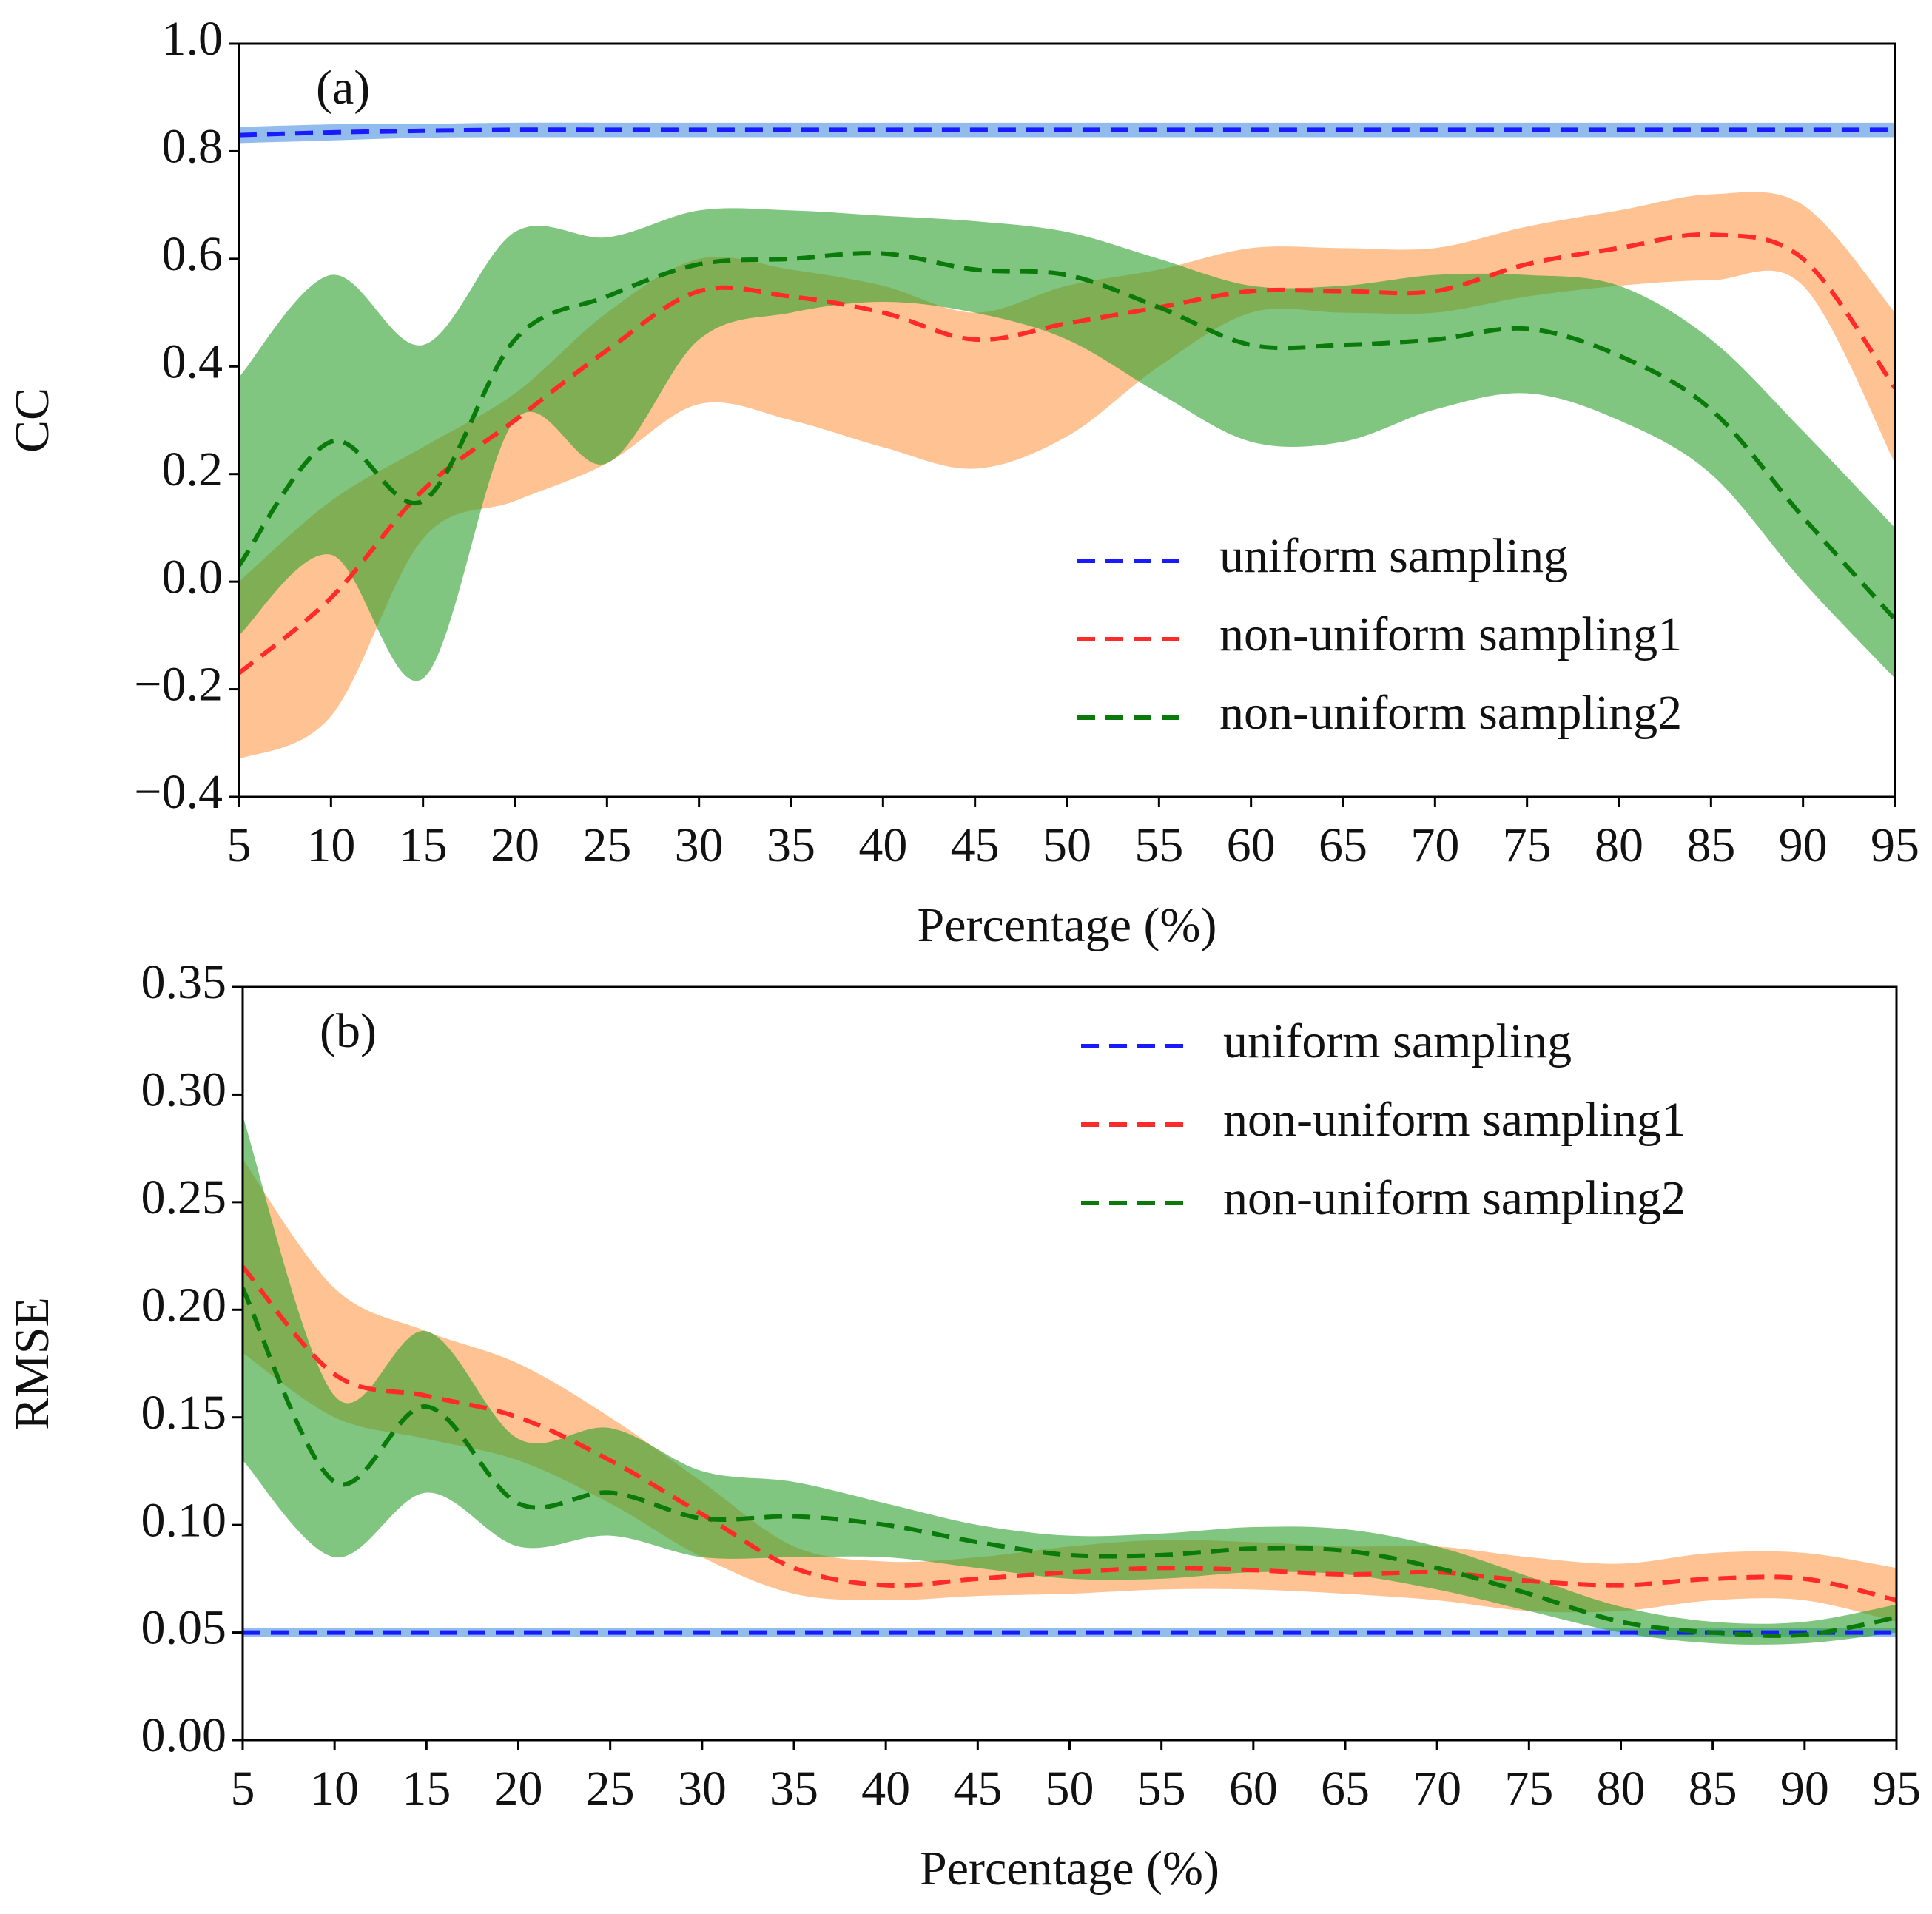 This screenshot has width=1932, height=1914. What do you see at coordinates (343, 88) in the screenshot?
I see `panel-label: (a)` at bounding box center [343, 88].